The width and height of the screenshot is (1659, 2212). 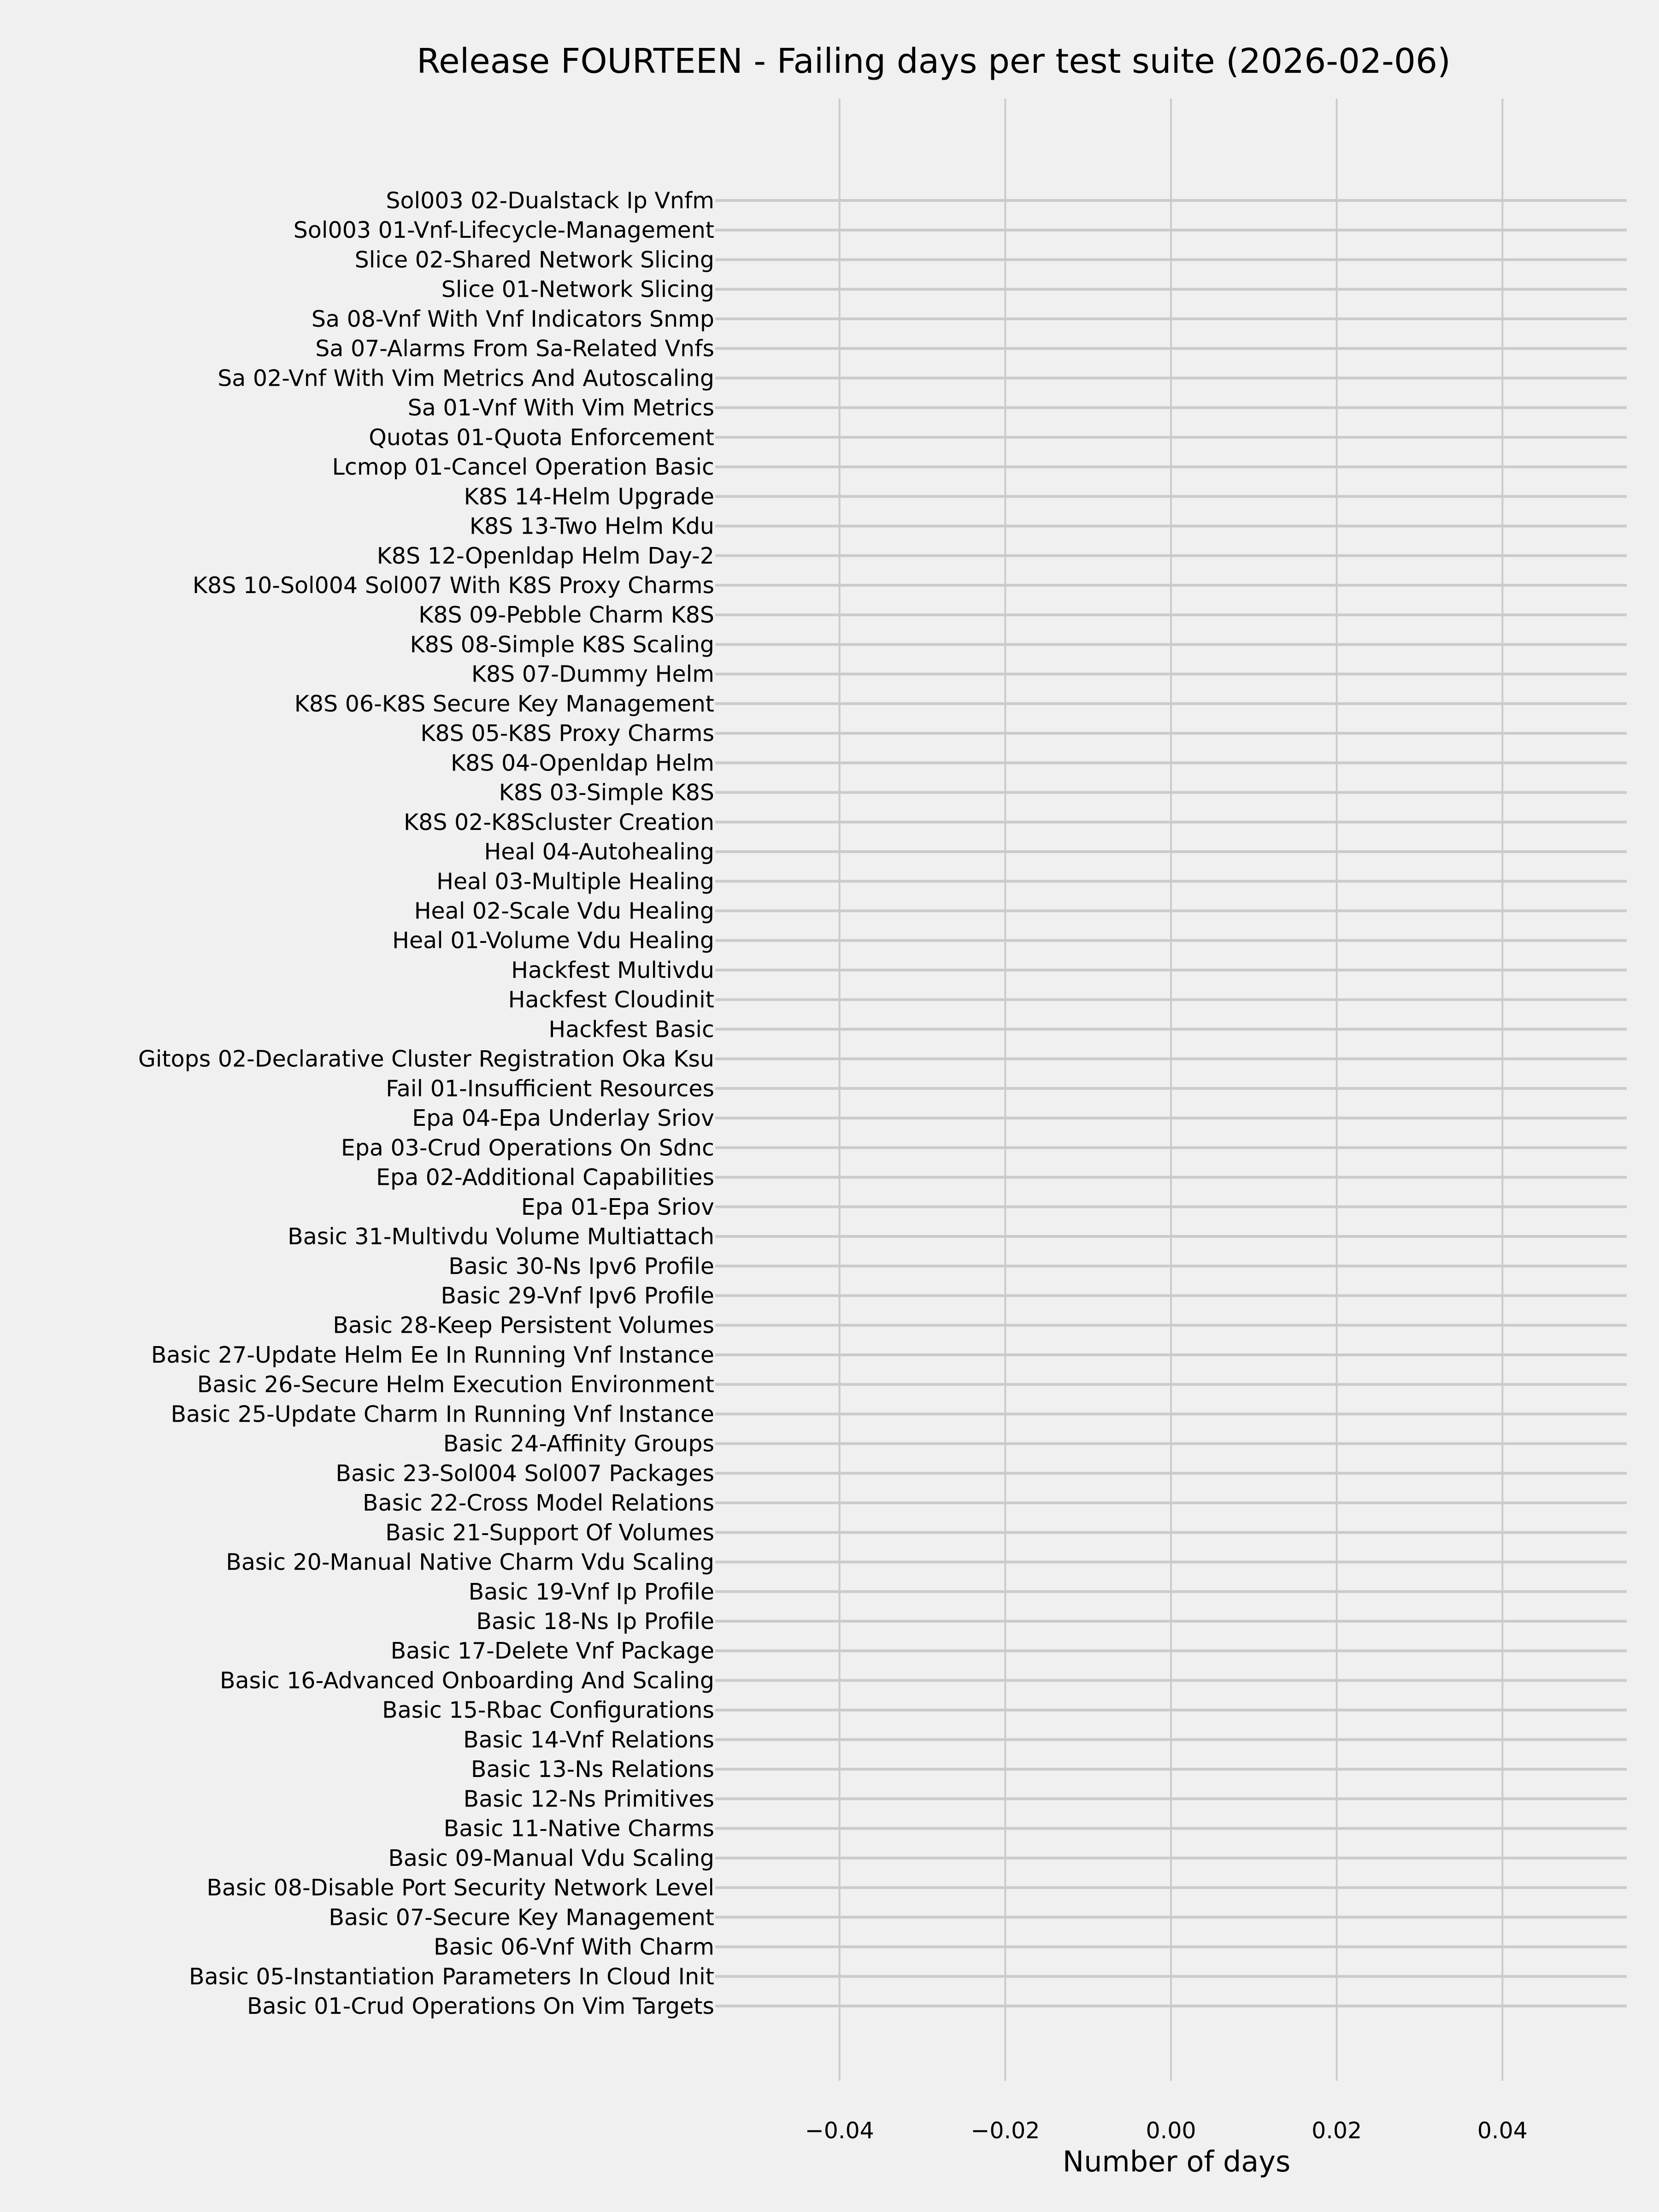 What do you see at coordinates (1337, 2131) in the screenshot?
I see `x-tick-label: 0.02` at bounding box center [1337, 2131].